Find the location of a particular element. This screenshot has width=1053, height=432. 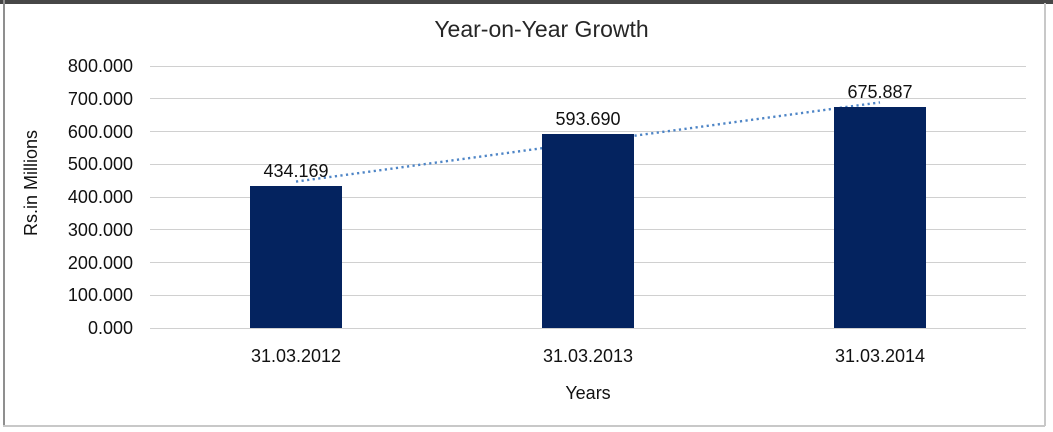

y-axis-tick-label: 600.000 is located at coordinates (100, 131).